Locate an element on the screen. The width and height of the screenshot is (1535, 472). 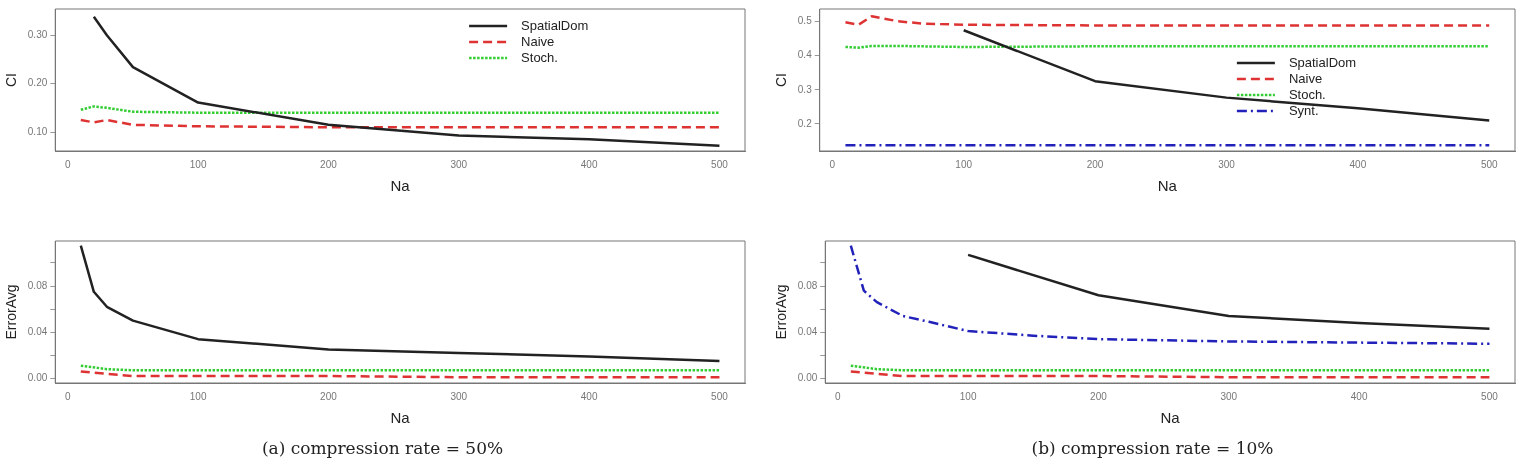
y-tick-label: 0.2 is located at coordinates (805, 123).